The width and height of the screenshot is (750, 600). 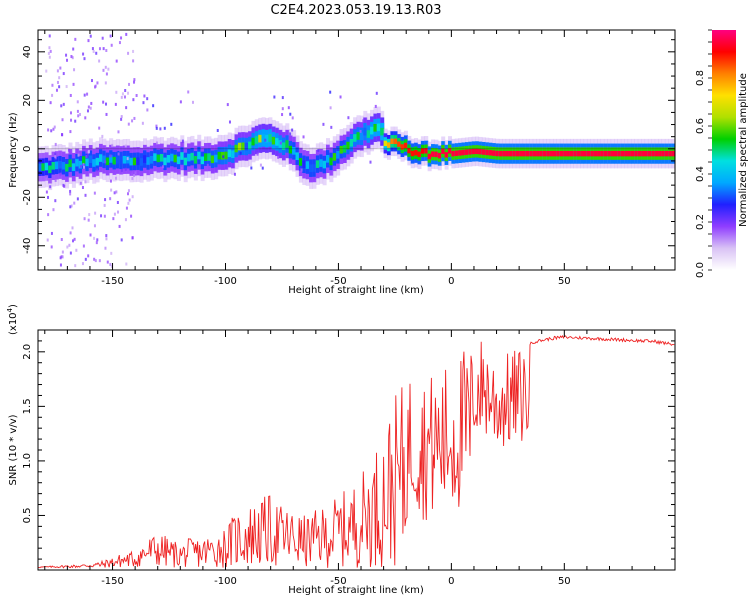 I want to click on spectrogram-ytick-label: 0, so click(x=27, y=149).